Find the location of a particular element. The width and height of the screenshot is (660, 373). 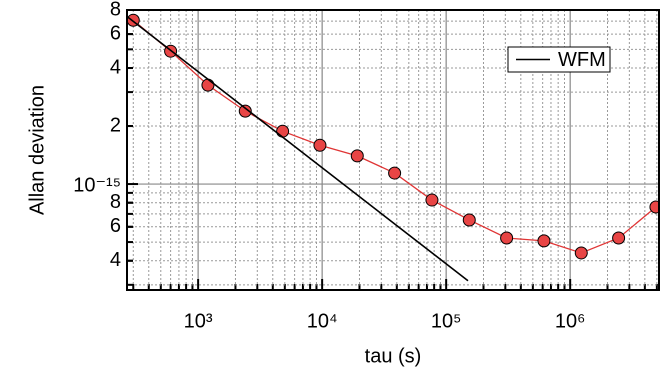

x-tick-label: 10⁵ is located at coordinates (446, 321).